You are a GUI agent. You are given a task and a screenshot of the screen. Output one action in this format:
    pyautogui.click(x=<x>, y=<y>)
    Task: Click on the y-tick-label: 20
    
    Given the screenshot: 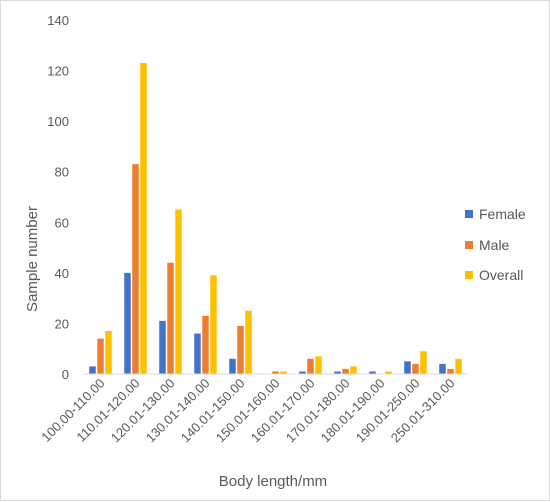 What is the action you would take?
    pyautogui.click(x=62, y=323)
    